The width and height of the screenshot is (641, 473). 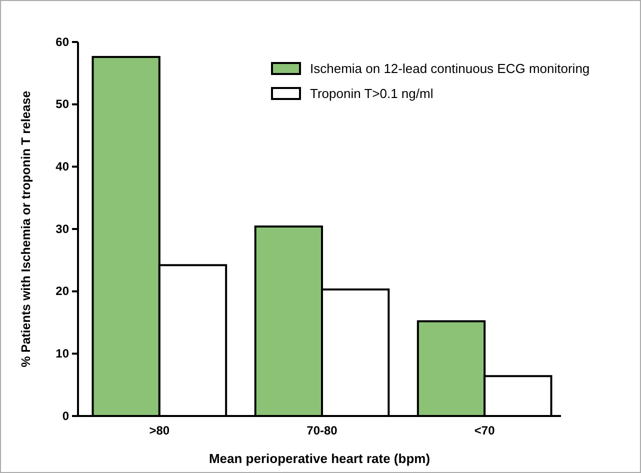 What do you see at coordinates (319, 458) in the screenshot?
I see `x-axis-title: Mean perioperative heart rate (bpm)` at bounding box center [319, 458].